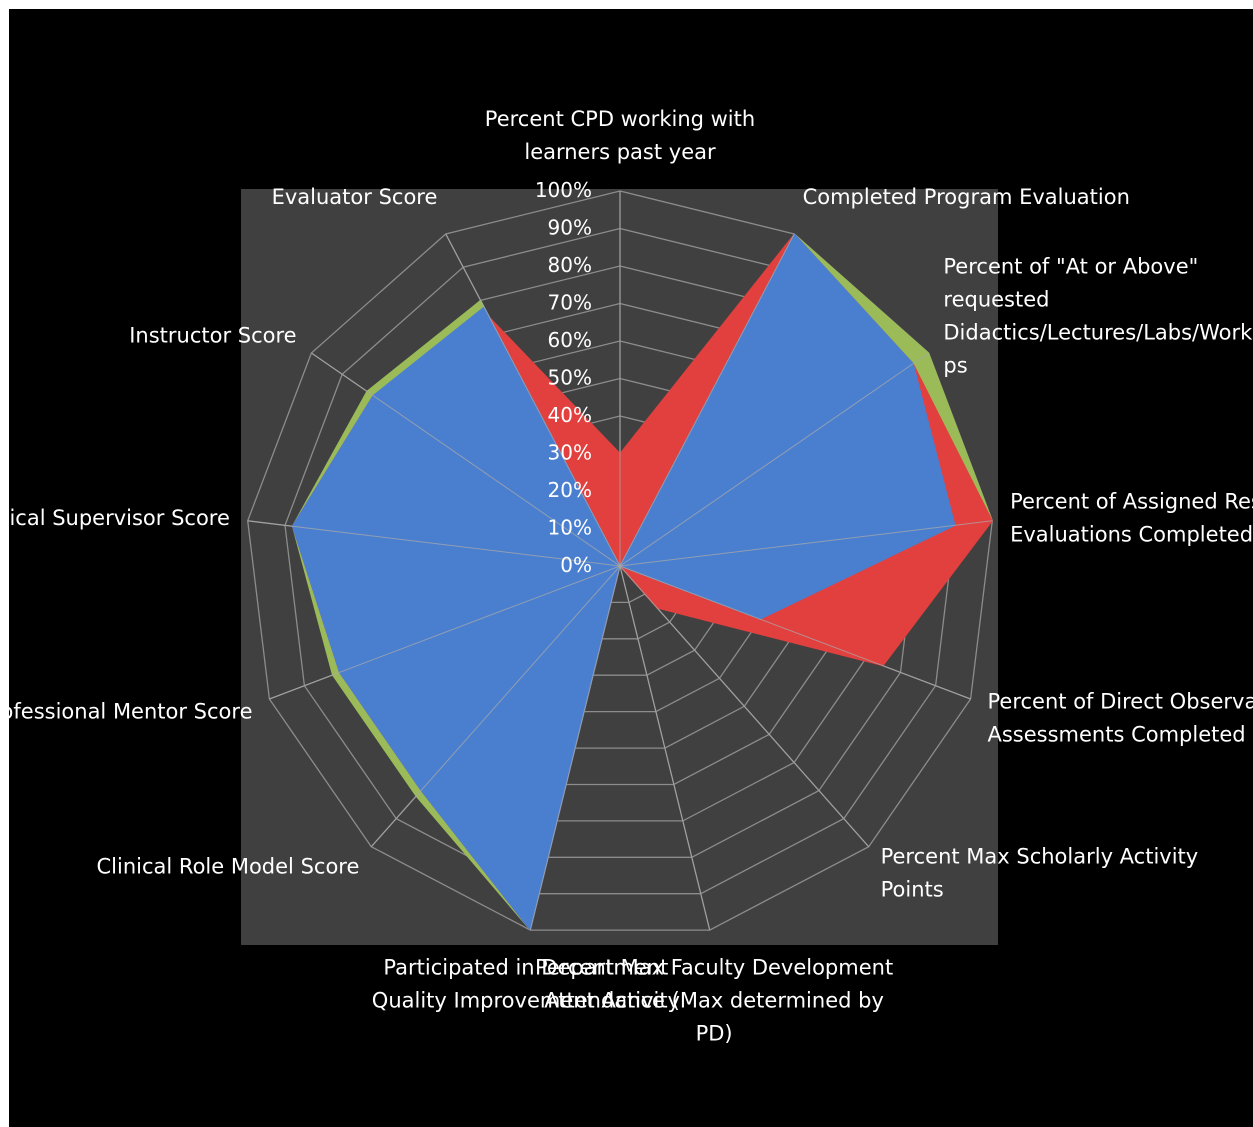 The height and width of the screenshot is (1127, 1253). What do you see at coordinates (1098, 332) in the screenshot?
I see `axis-label-line: Didactics/Lectures/Labs/Worksho` at bounding box center [1098, 332].